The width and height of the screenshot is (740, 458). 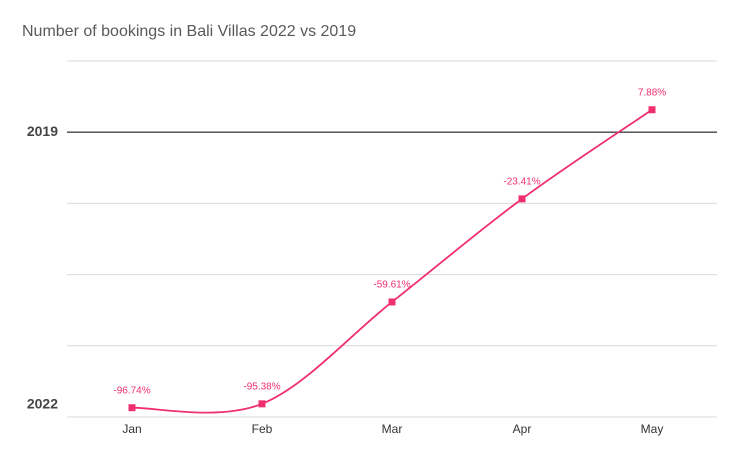 I want to click on y-tick-label: 2019, so click(x=42, y=131).